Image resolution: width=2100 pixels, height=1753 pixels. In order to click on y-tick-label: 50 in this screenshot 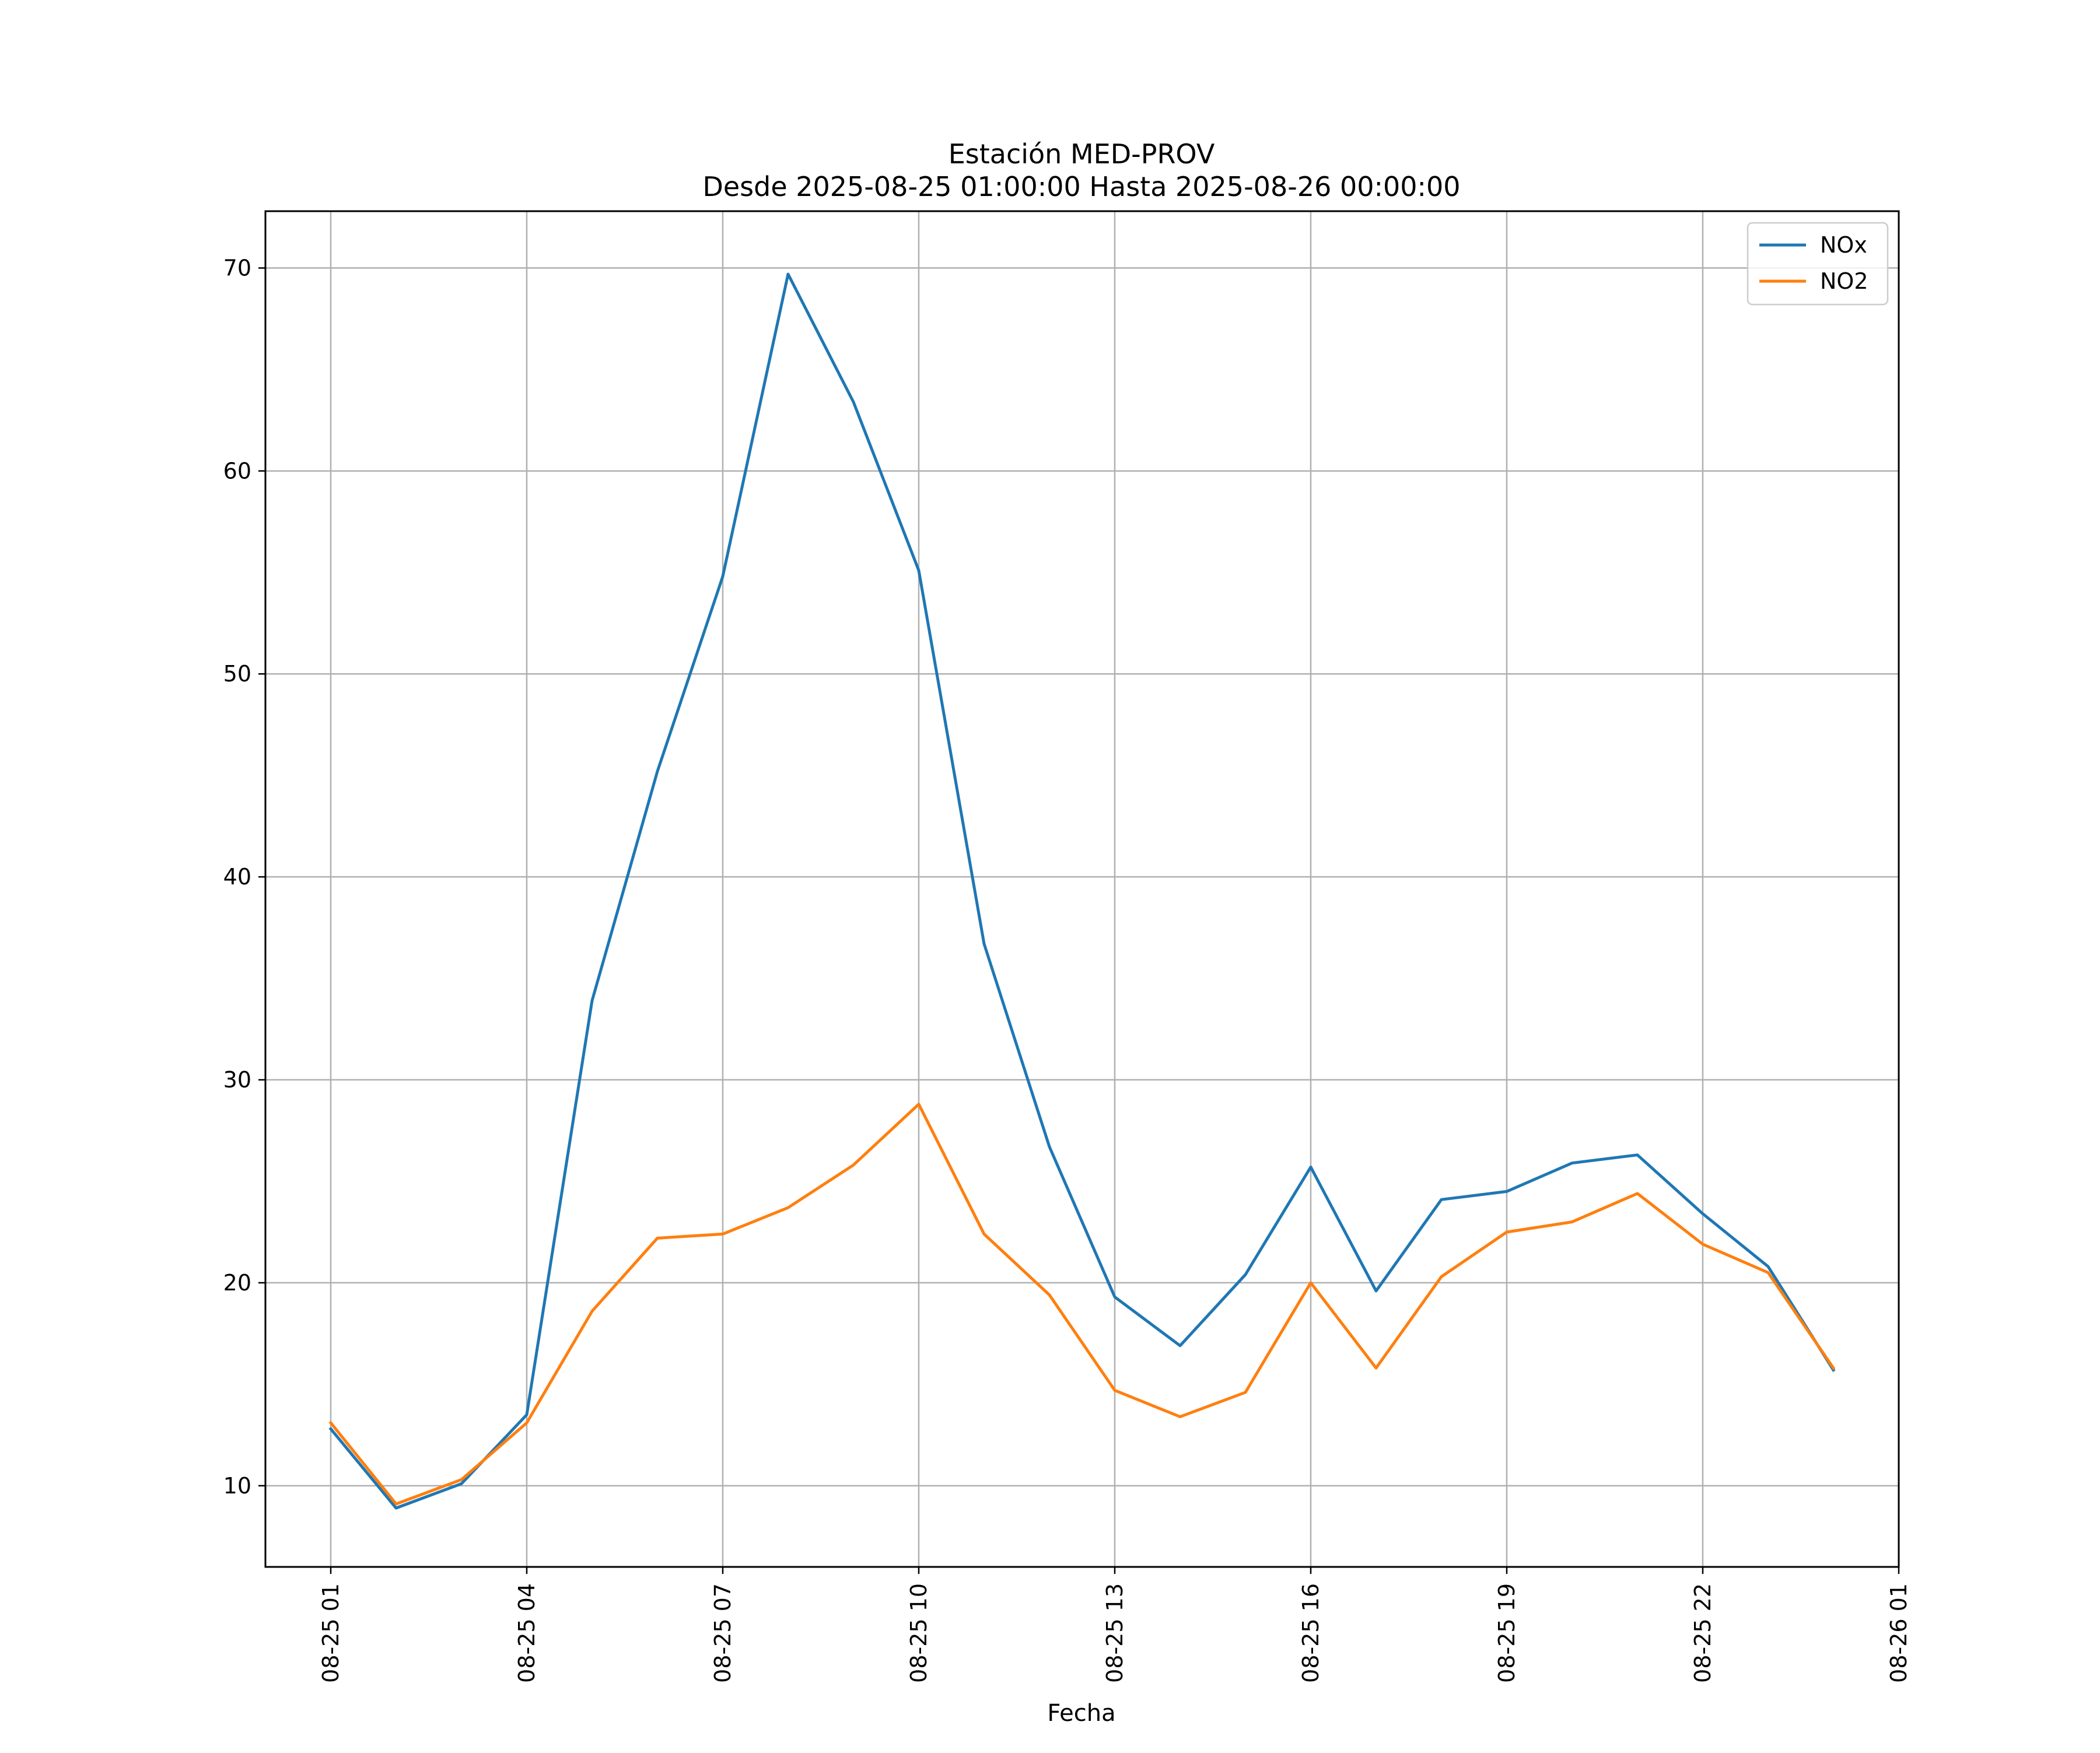, I will do `click(237, 674)`.